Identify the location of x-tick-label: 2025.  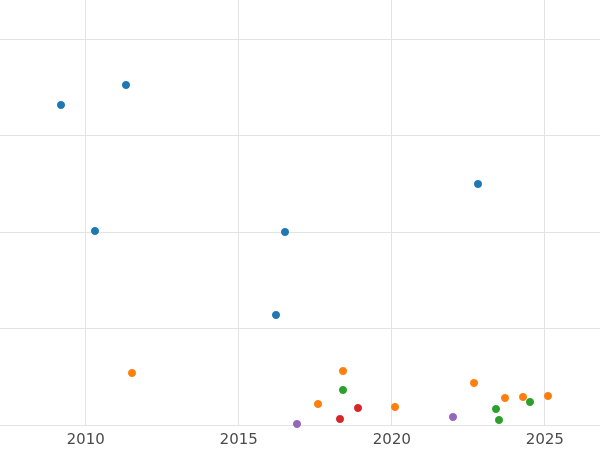
(544, 439).